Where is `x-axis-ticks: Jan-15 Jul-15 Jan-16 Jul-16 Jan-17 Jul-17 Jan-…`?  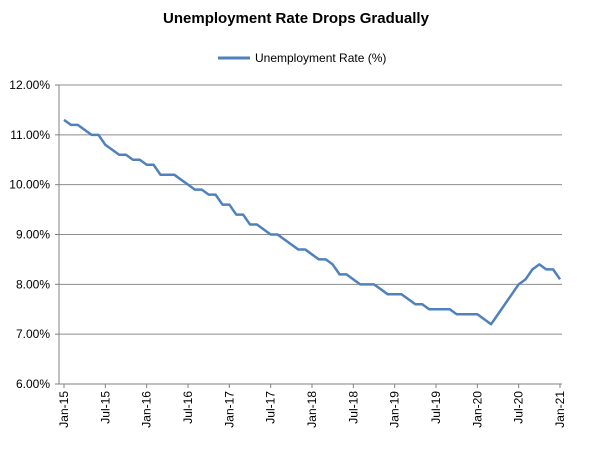
x-axis-ticks: Jan-15 Jul-15 Jan-16 Jul-16 Jan-17 Jul-17 Jan-… is located at coordinates (312, 406).